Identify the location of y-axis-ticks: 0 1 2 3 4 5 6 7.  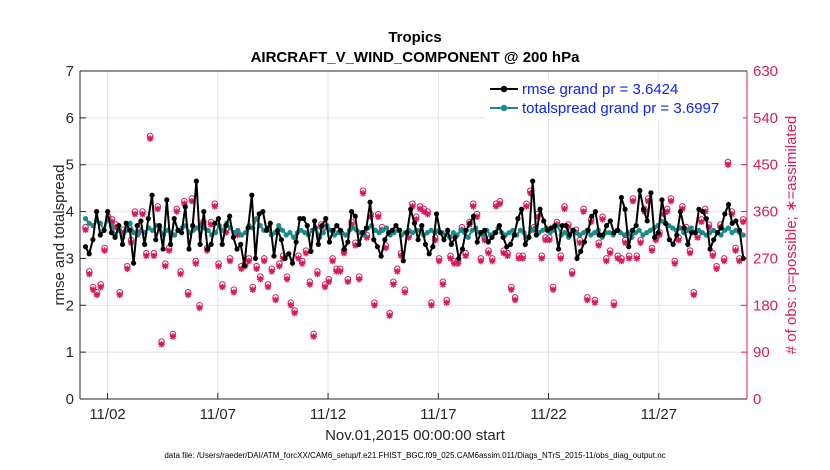
(76, 235).